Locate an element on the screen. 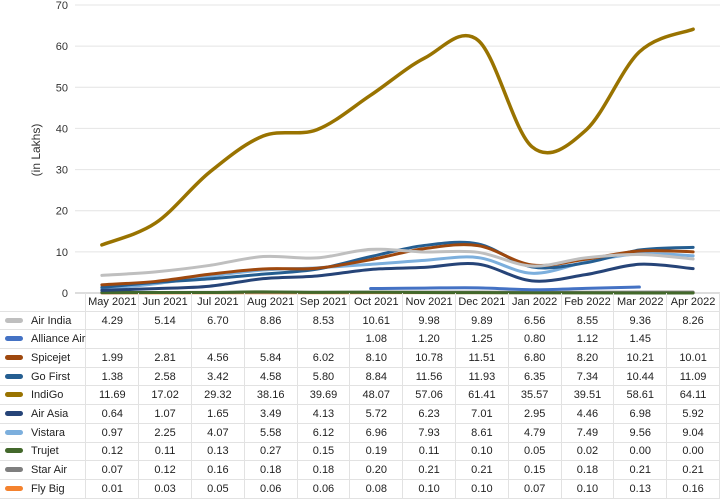 Image resolution: width=720 pixels, height=500 pixels. legend-label: Trujet is located at coordinates (45, 451).